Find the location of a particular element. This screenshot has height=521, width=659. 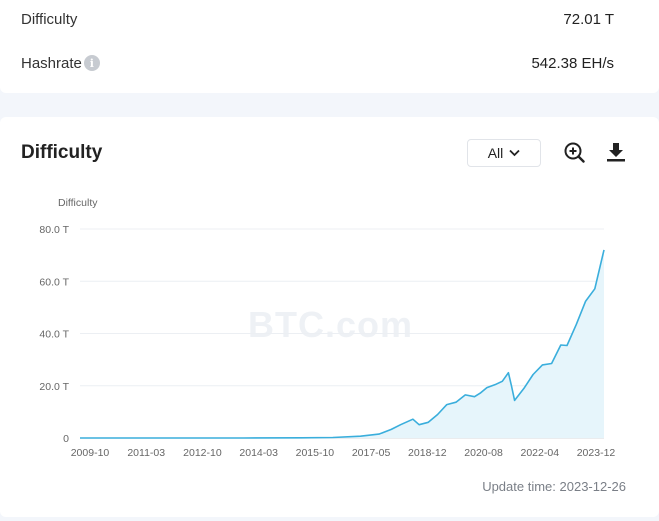

y-tick-label: 40.0 T is located at coordinates (54, 335).